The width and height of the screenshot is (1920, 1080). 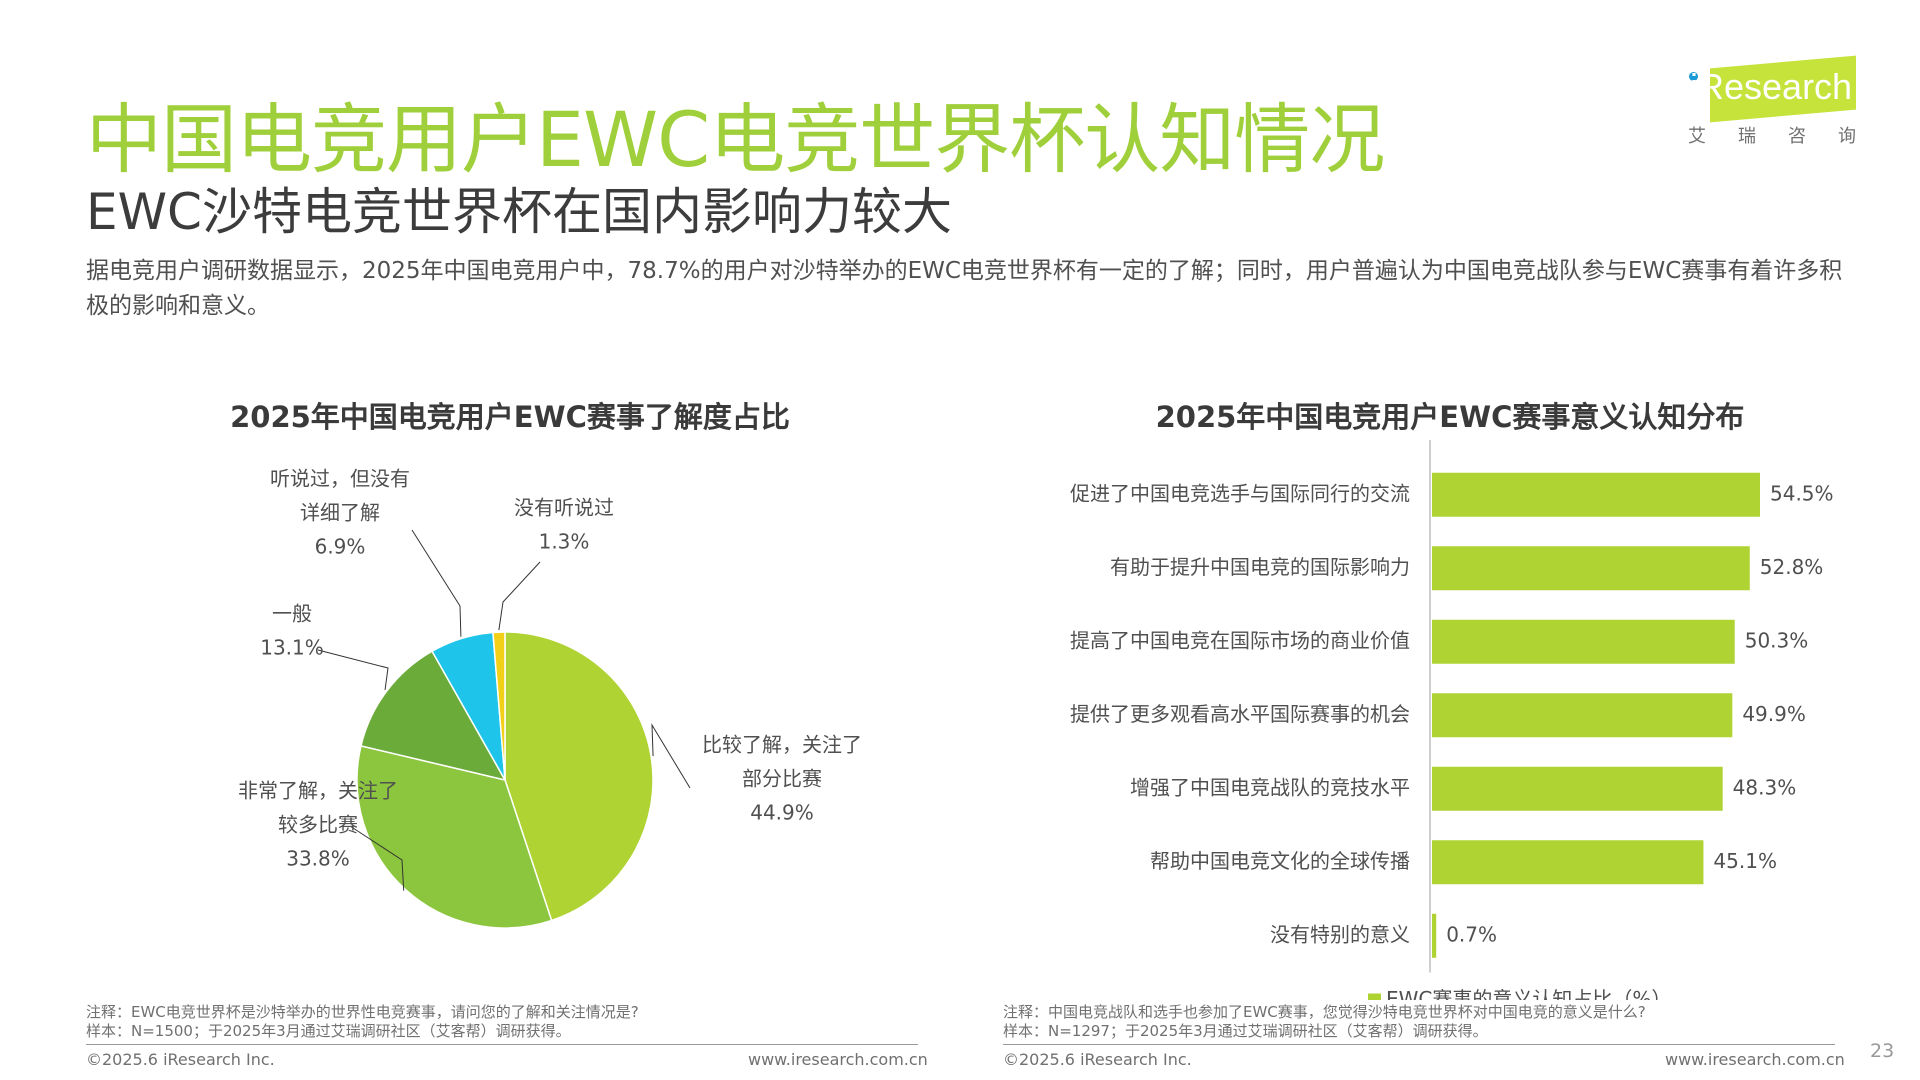 I want to click on bar-value-label: 0.7%, so click(x=1471, y=934).